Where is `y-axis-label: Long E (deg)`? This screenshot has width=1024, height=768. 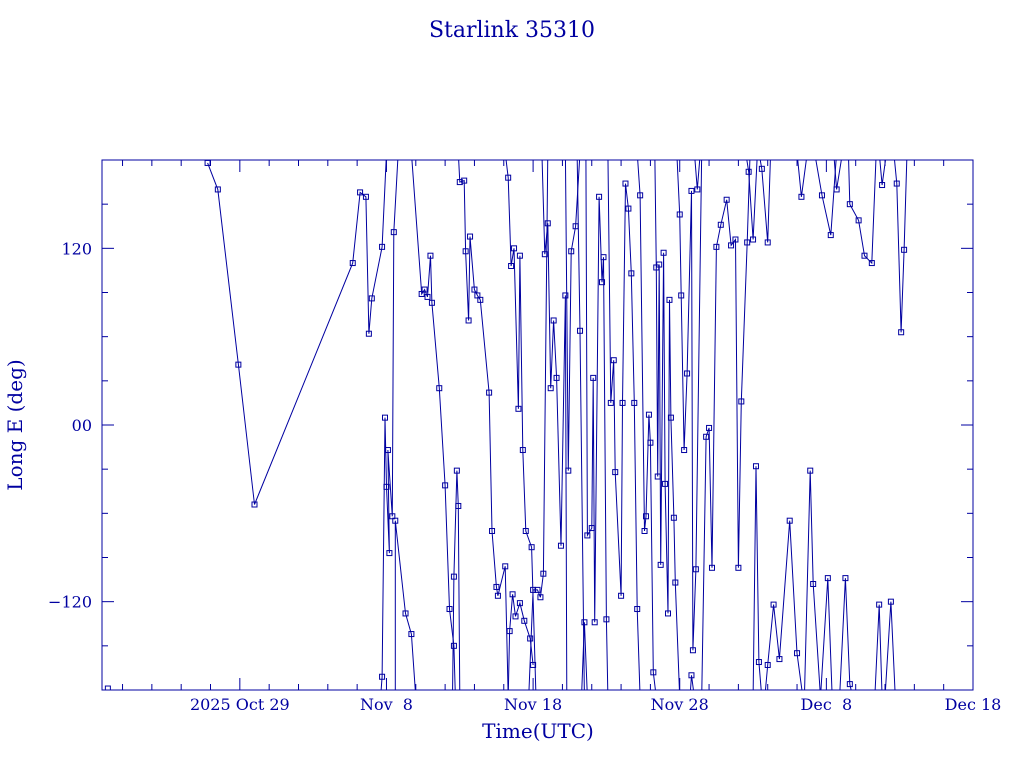
y-axis-label: Long E (deg) is located at coordinates (15, 424).